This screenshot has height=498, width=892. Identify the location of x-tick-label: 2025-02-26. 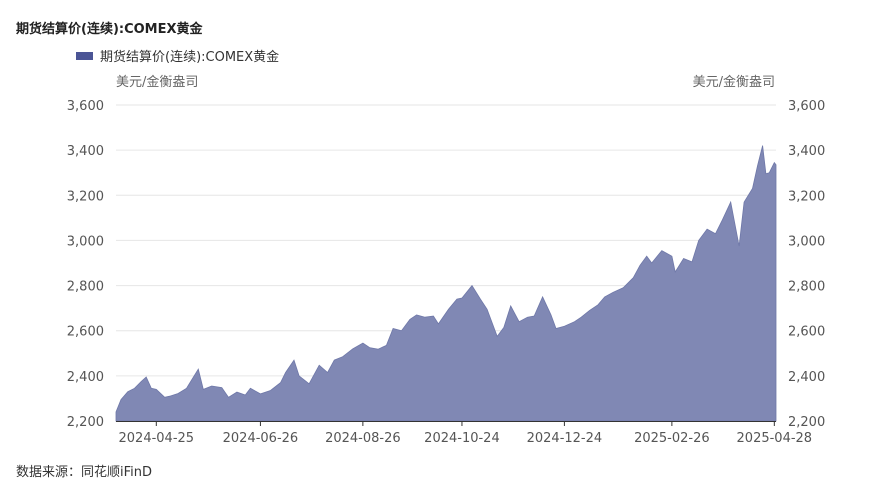
(672, 438).